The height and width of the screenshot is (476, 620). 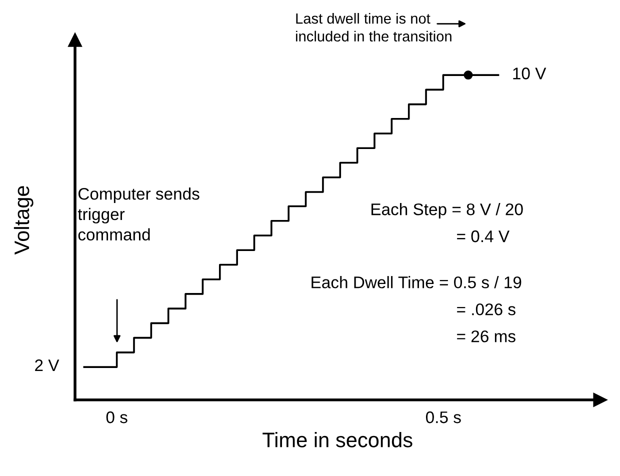 I want to click on annotation: = 0.4 V, so click(x=483, y=236).